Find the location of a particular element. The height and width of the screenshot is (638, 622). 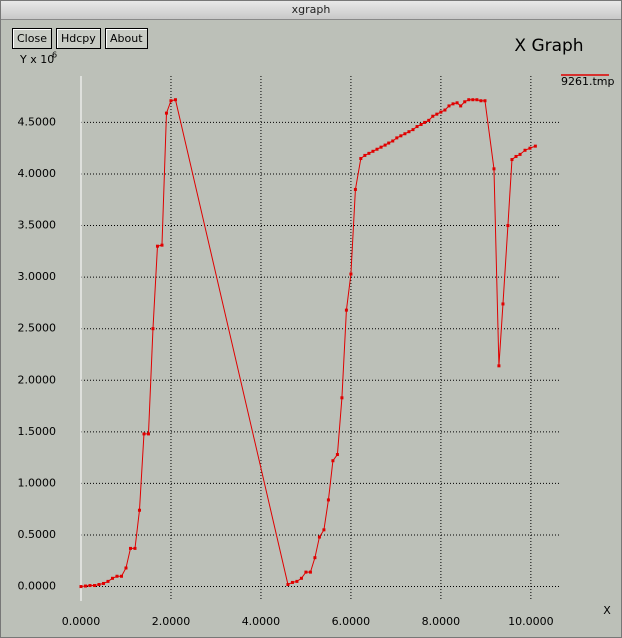

y-tick-label: 3.5000 is located at coordinates (37, 225).